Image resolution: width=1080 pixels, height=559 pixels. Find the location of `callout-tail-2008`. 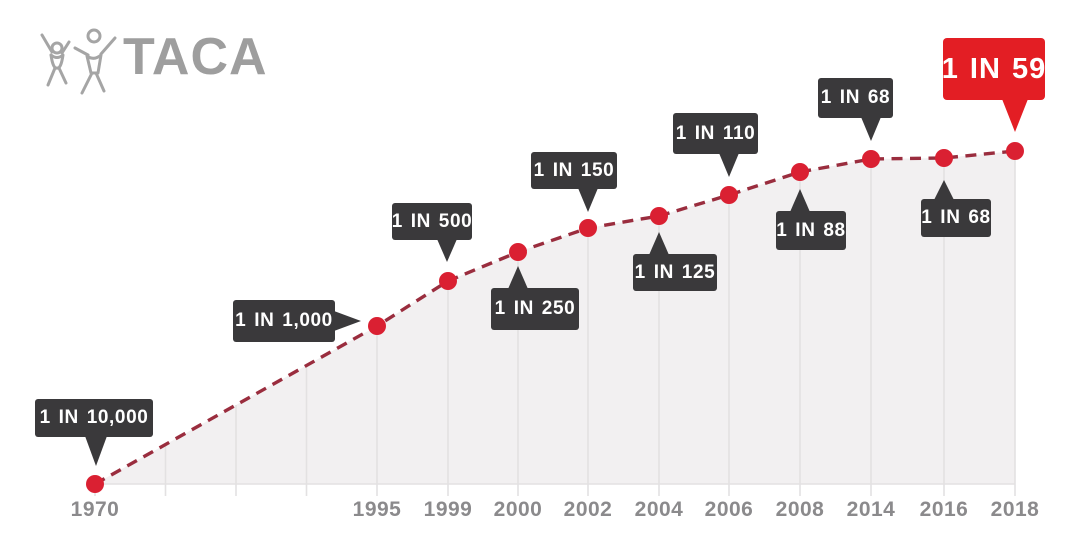

callout-tail-2008 is located at coordinates (800, 200).